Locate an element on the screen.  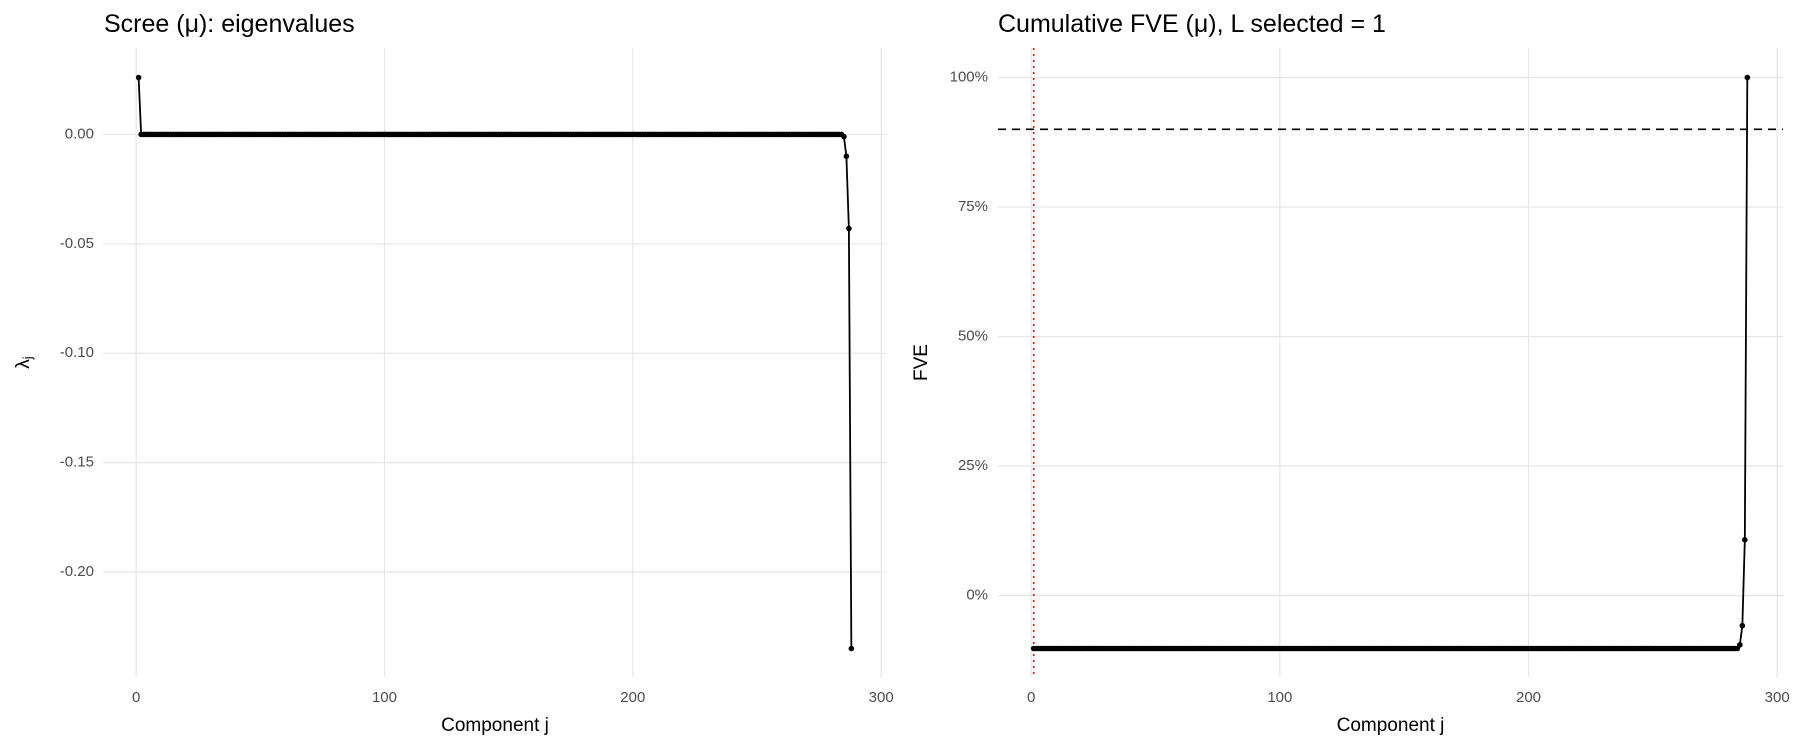
y-tick-label: 100% is located at coordinates (969, 77).